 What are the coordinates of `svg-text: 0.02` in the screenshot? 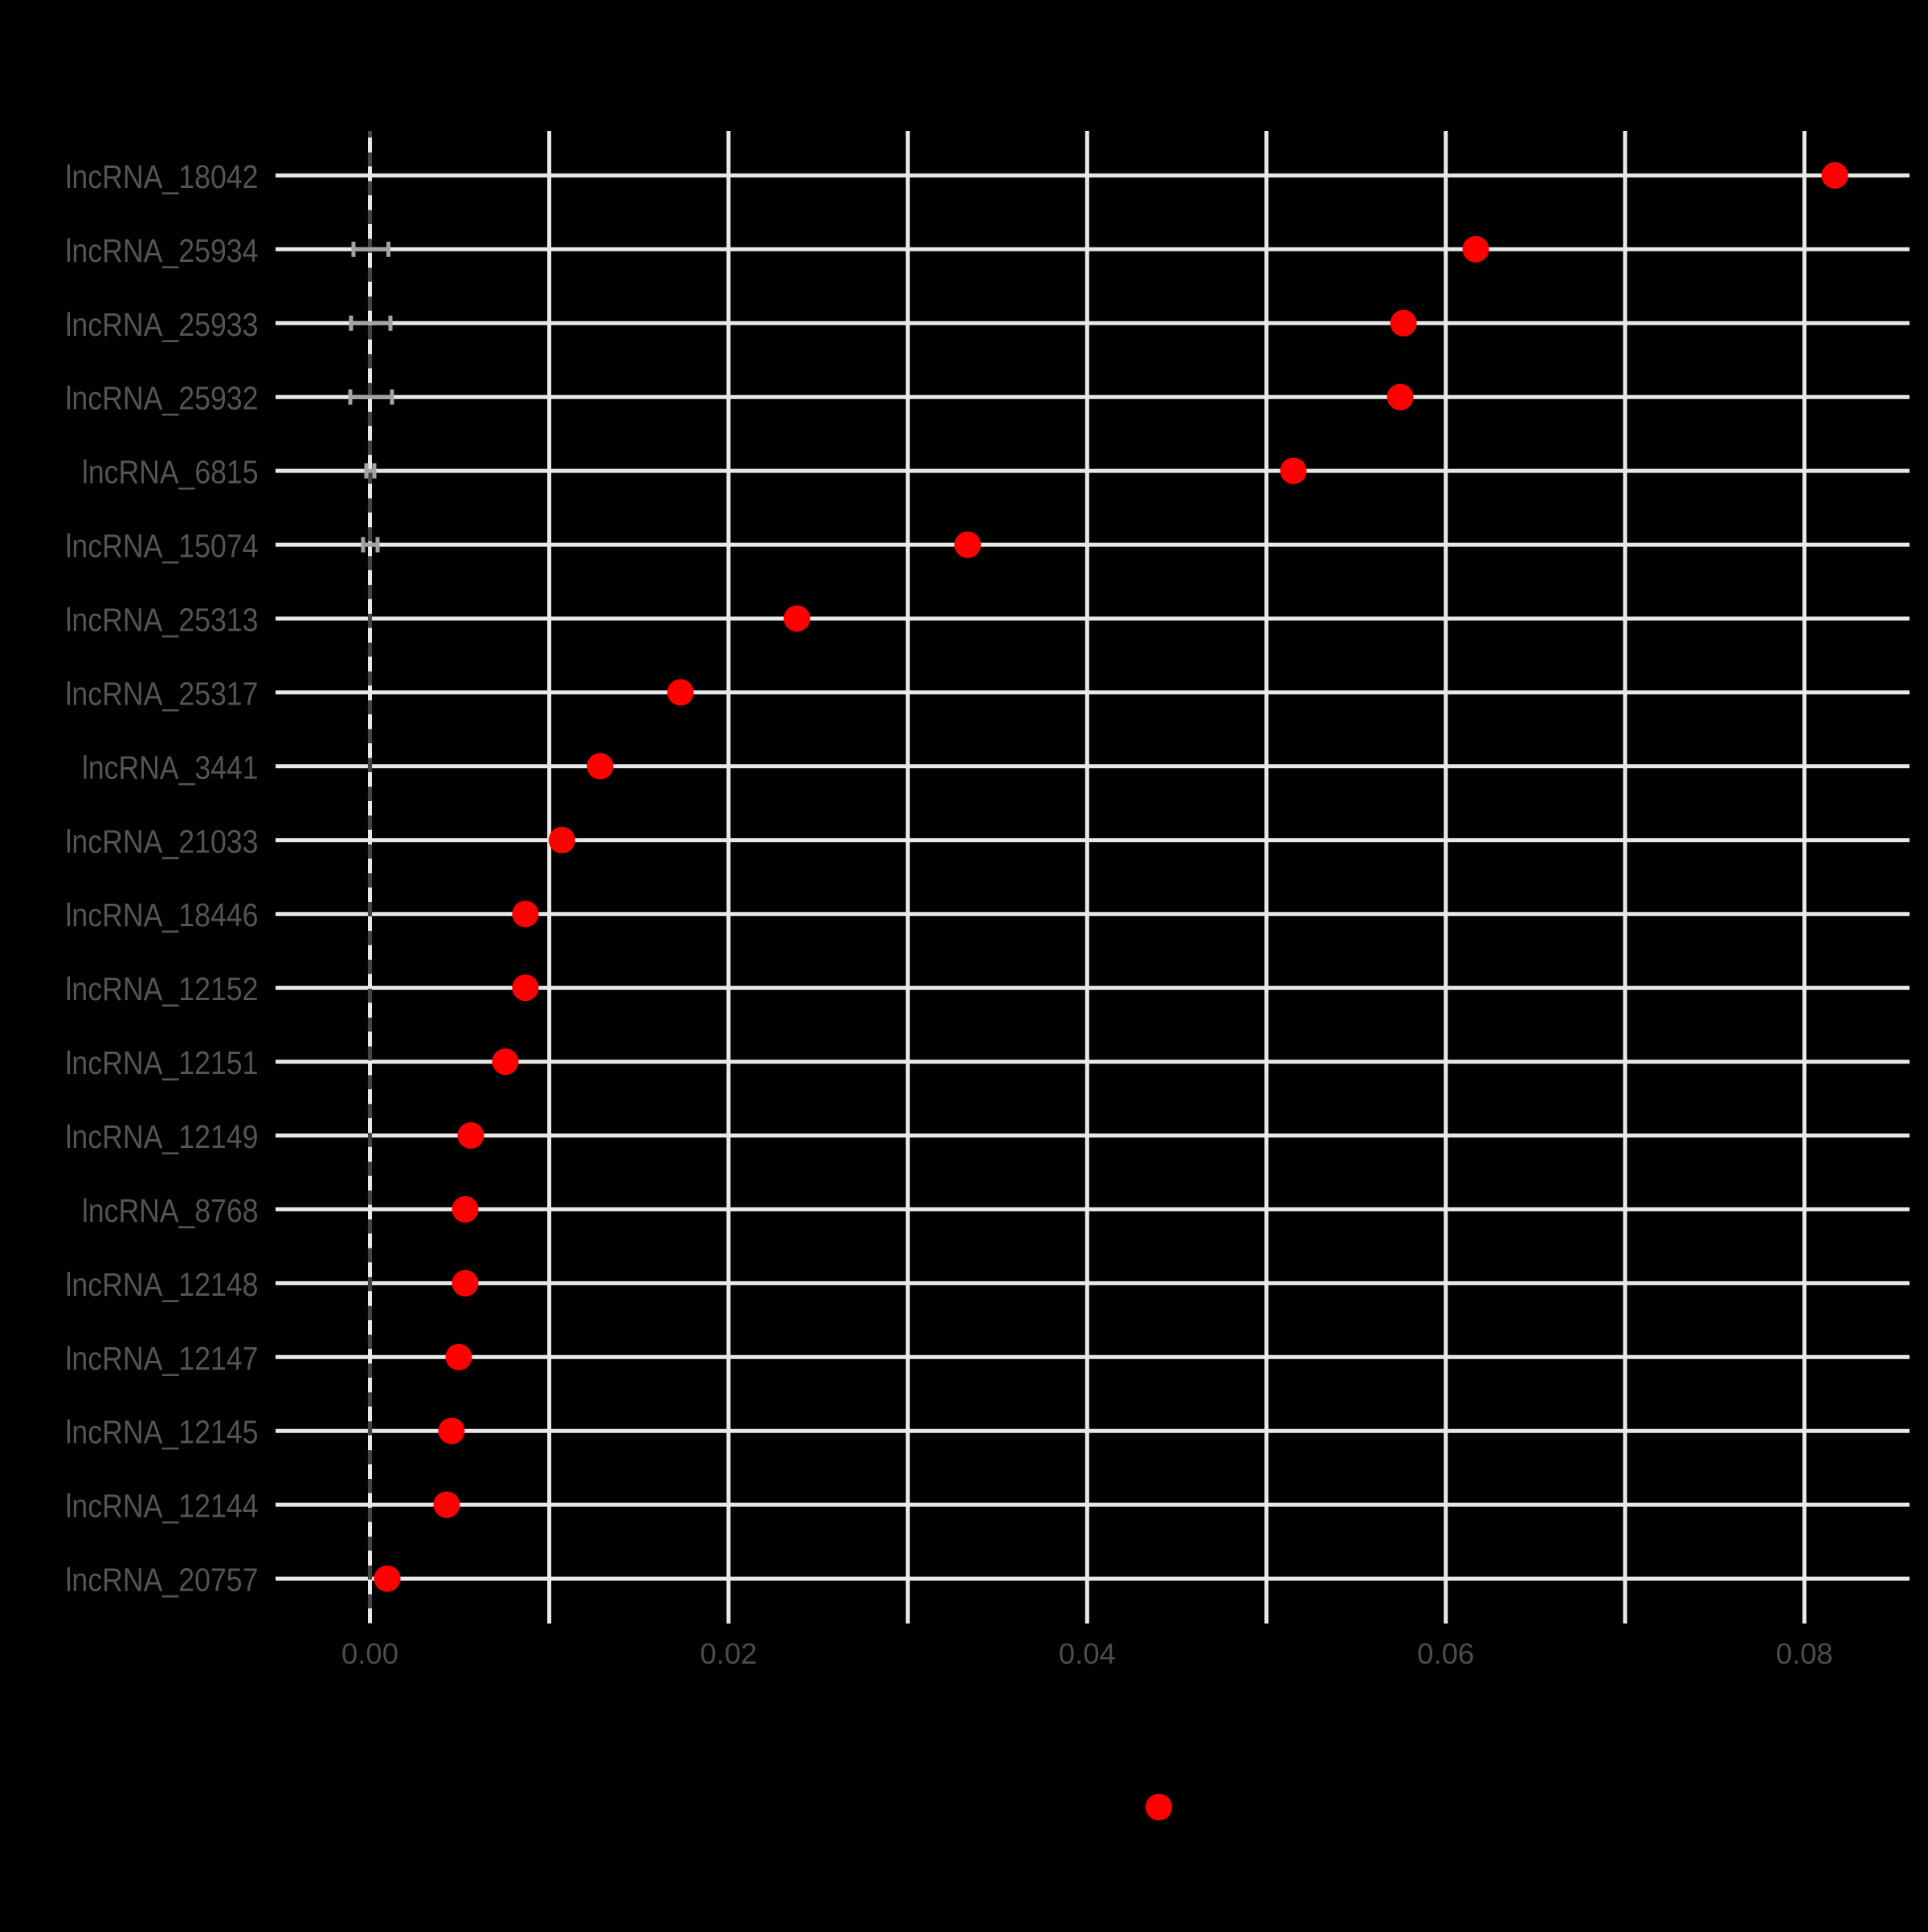 It's located at (728, 1654).